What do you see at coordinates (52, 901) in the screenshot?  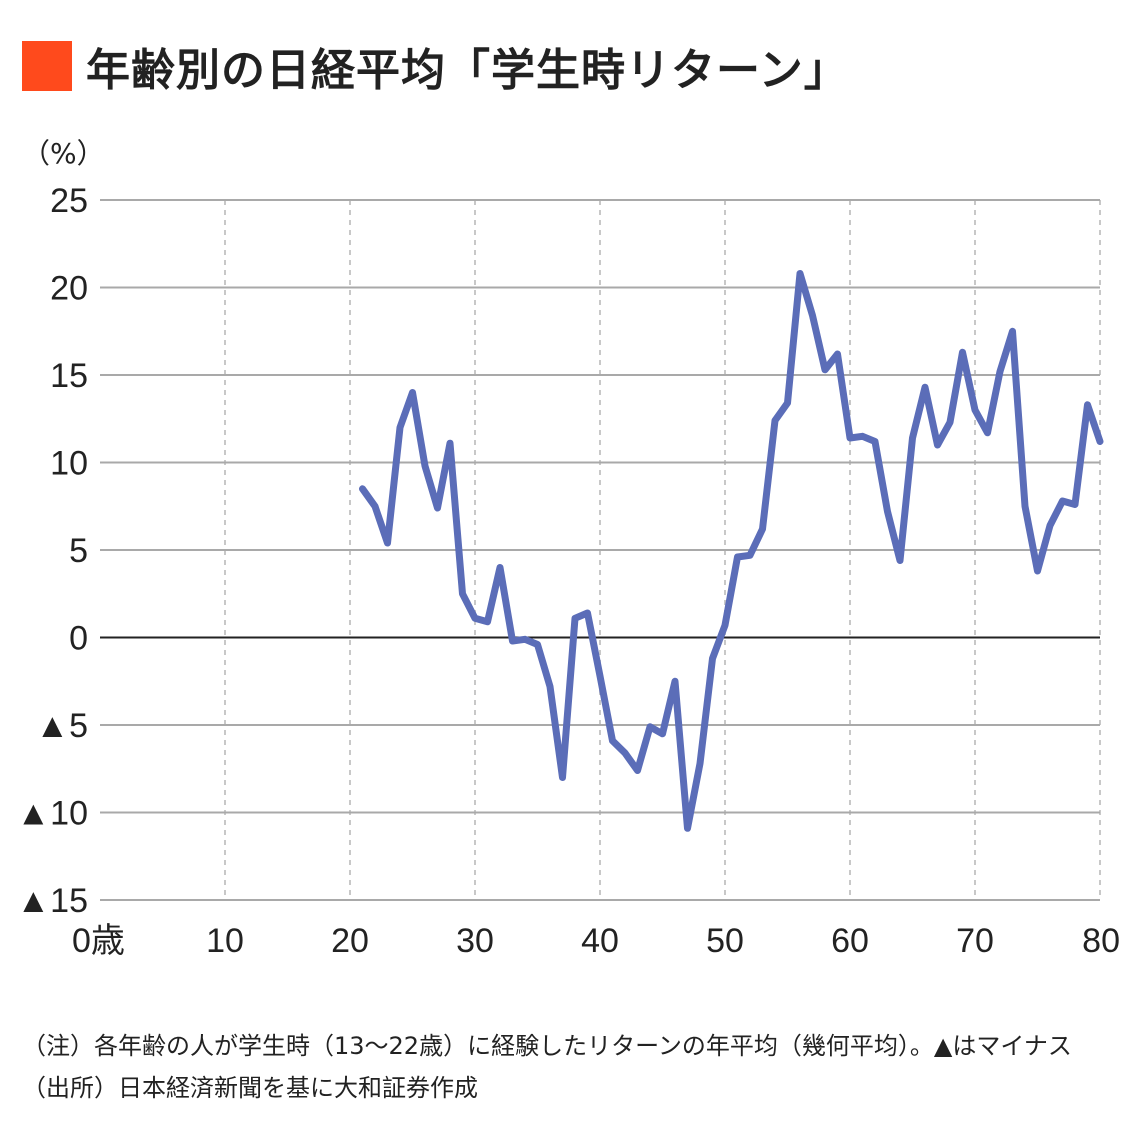 I see `y-tick-label: ▲15` at bounding box center [52, 901].